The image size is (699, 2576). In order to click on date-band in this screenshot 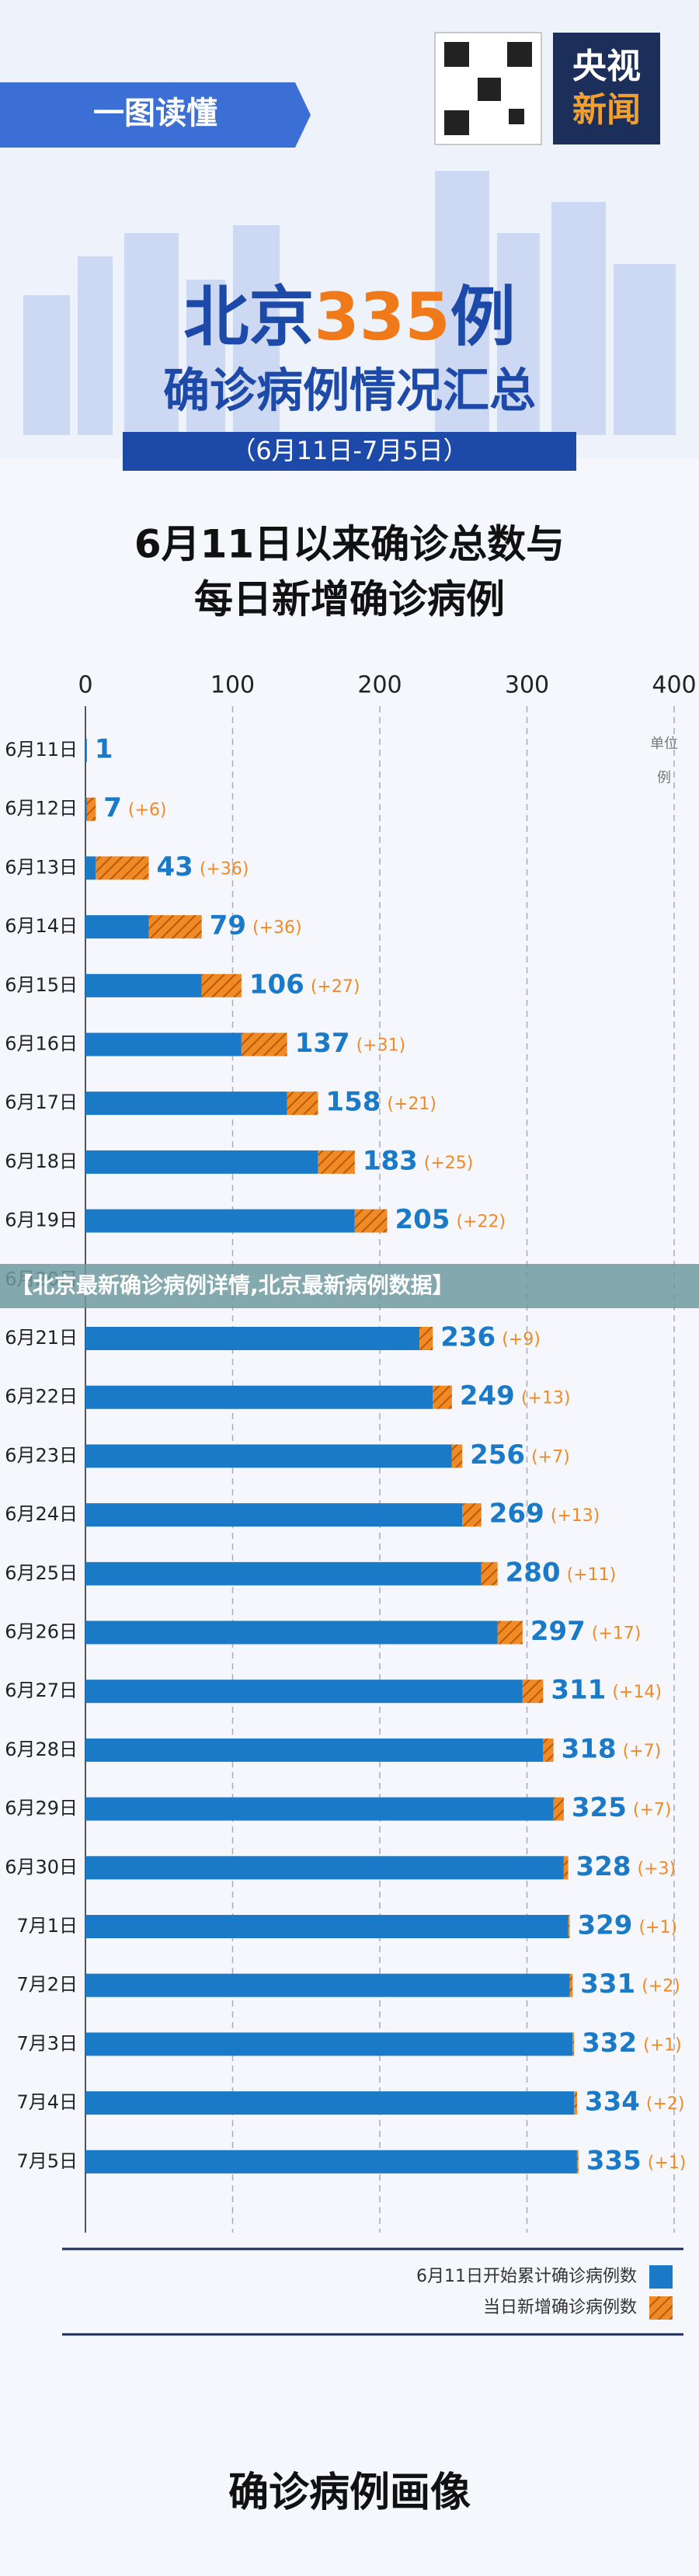, I will do `click(349, 451)`.